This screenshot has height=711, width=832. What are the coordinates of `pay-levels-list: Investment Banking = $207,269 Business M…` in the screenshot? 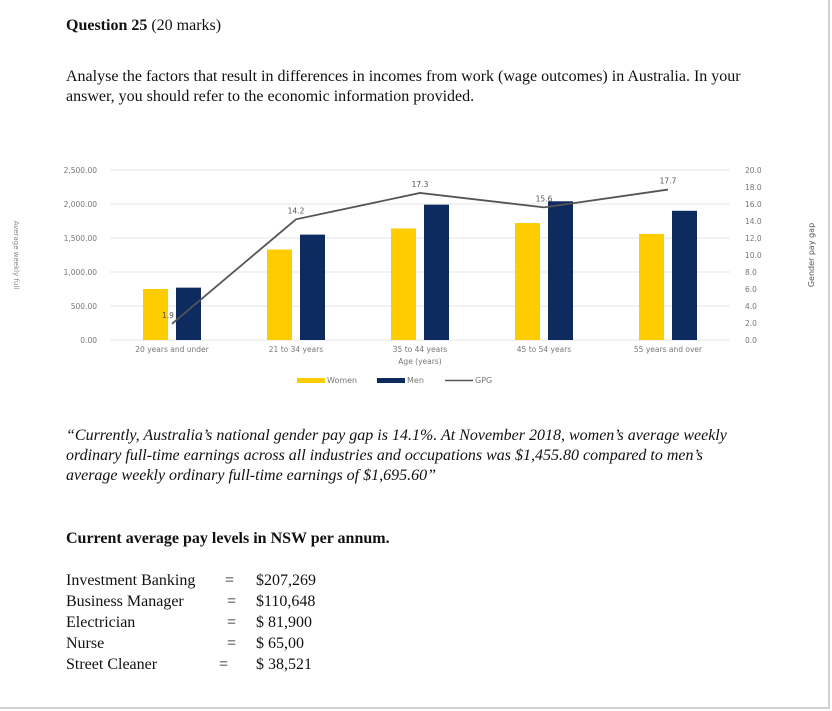 It's located at (216, 624).